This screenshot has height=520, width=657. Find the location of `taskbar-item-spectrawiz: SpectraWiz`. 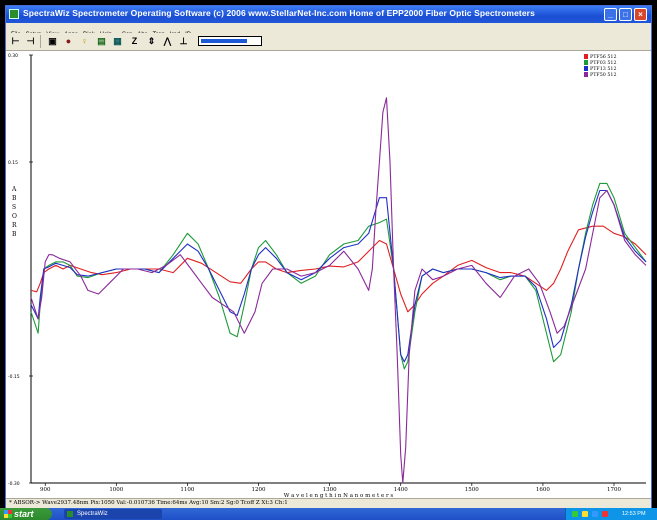

taskbar-item-spectrawiz: SpectraWiz is located at coordinates (113, 514).